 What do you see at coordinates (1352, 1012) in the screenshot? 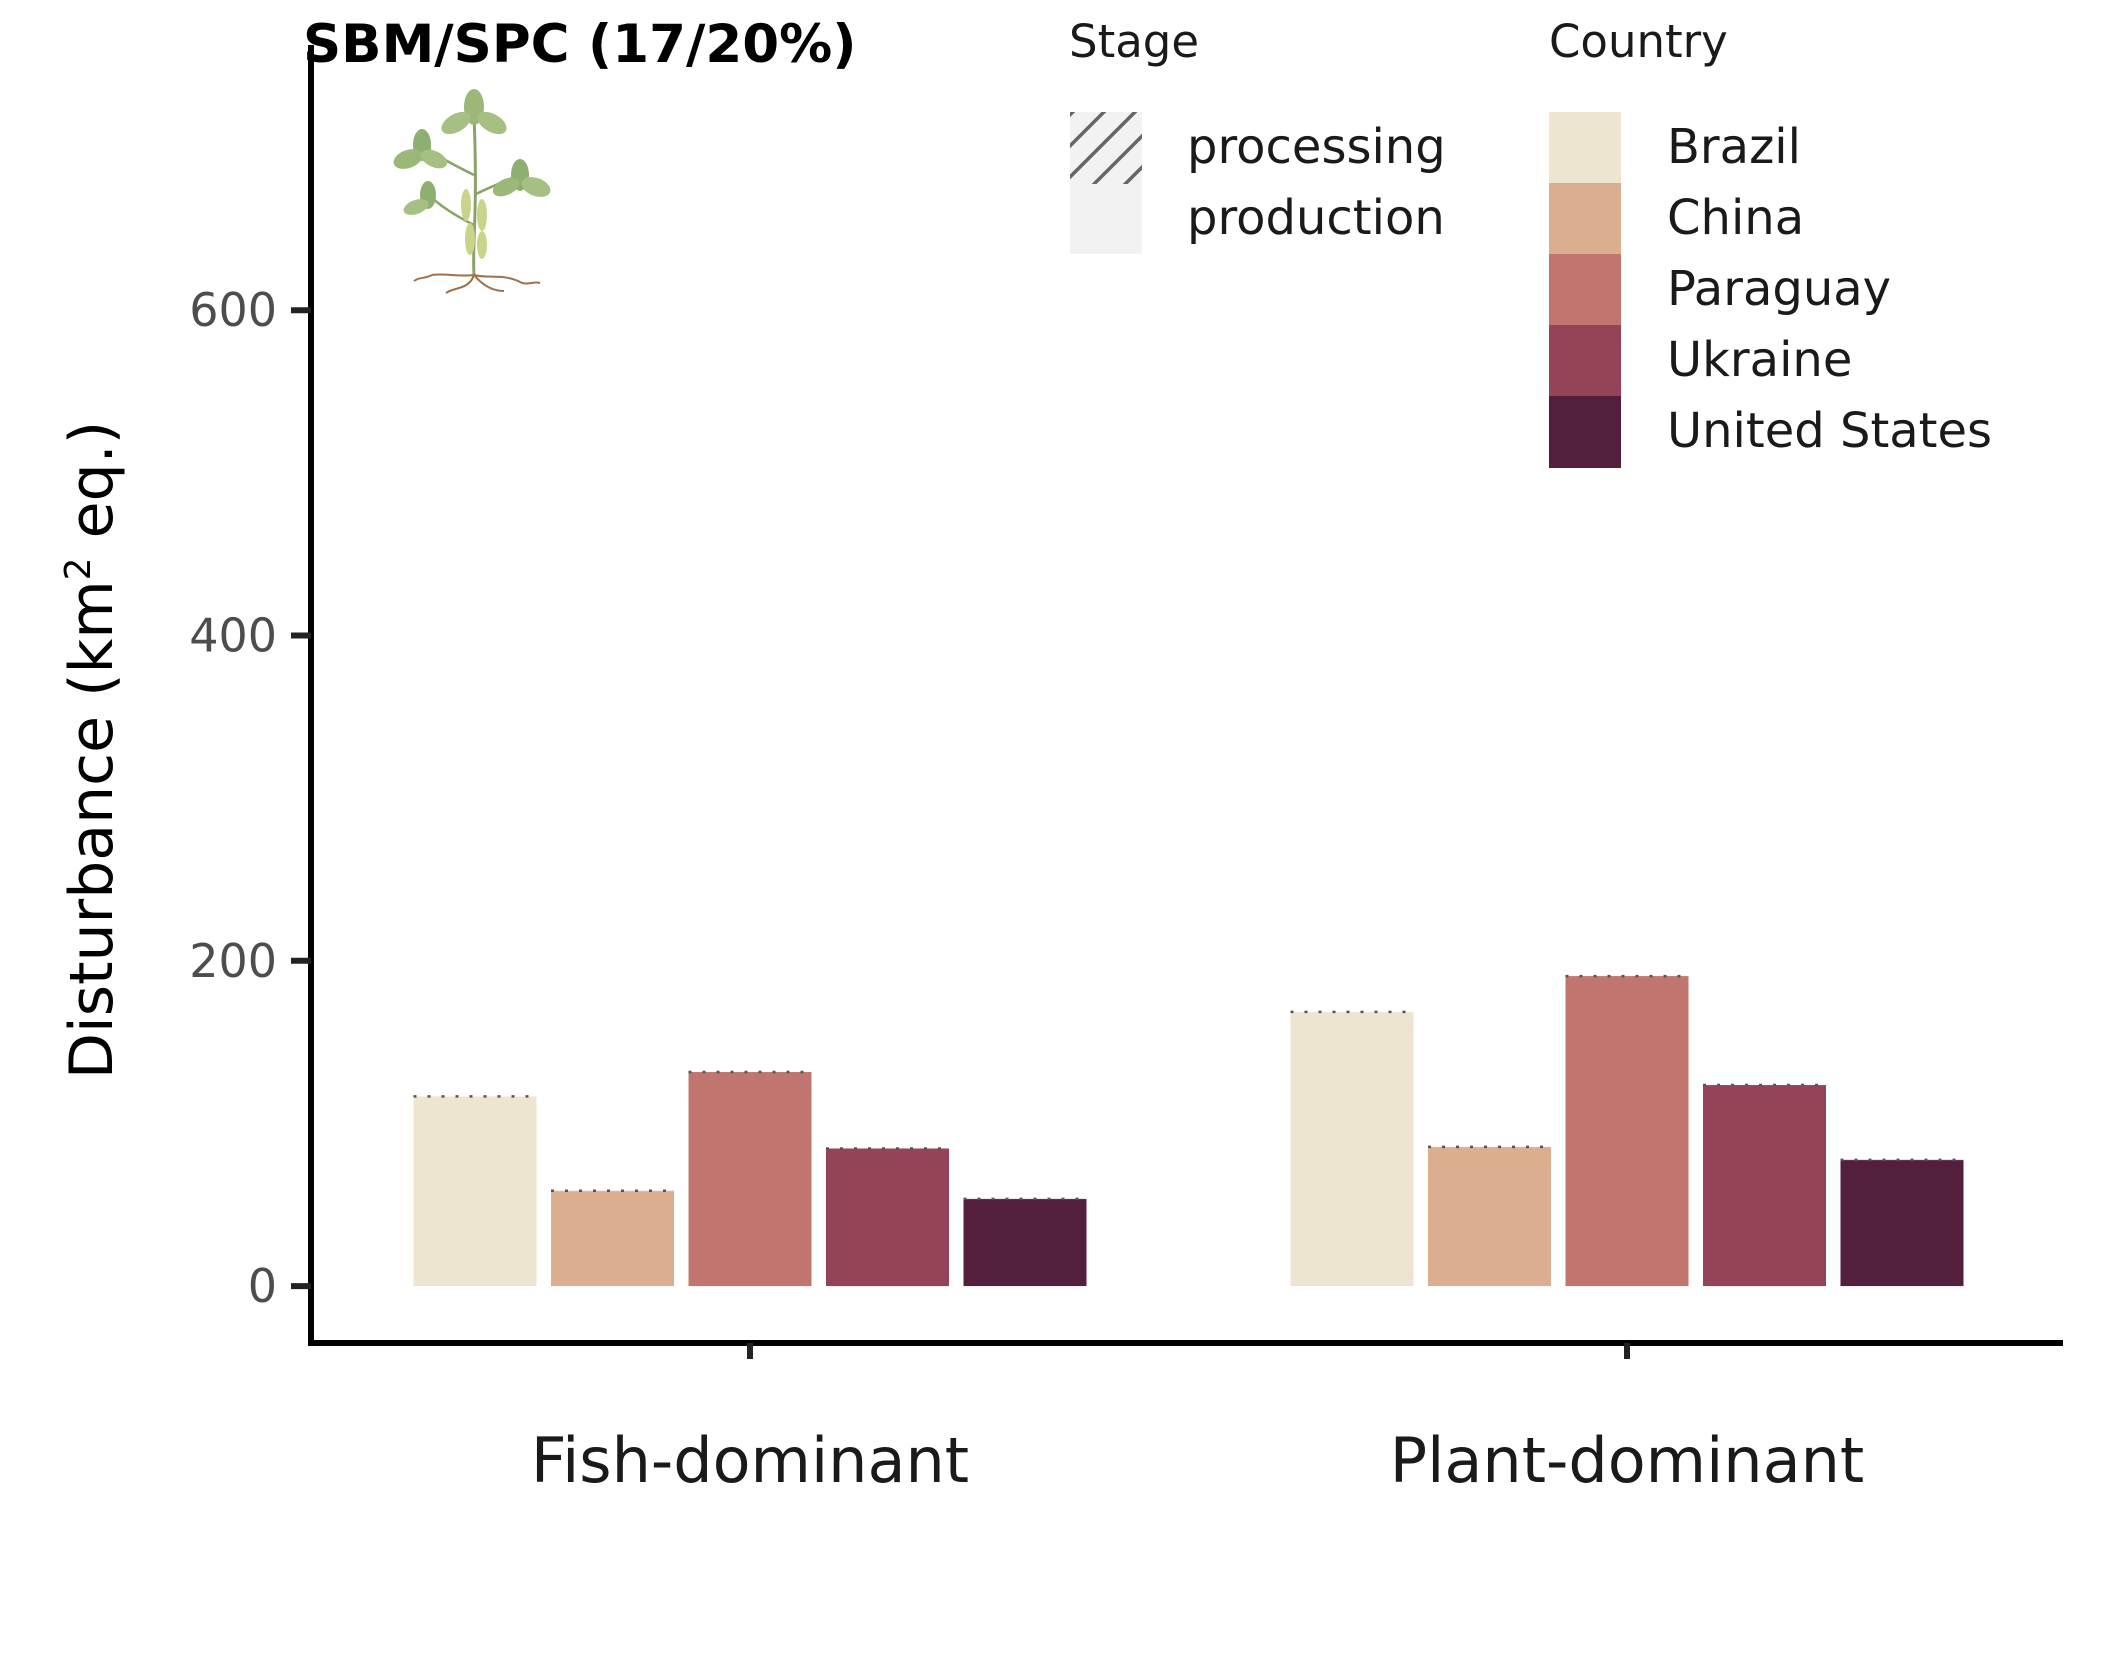
I see `bar-processing-brazil-plant-dominant` at bounding box center [1352, 1012].